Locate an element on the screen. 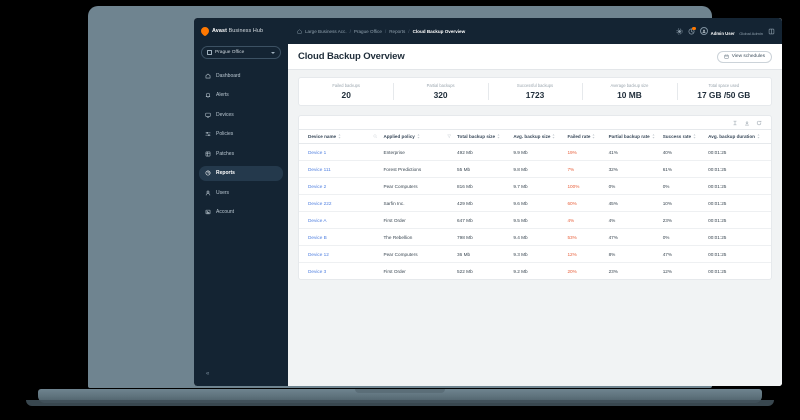 This screenshot has height=420, width=800. home-icon is located at coordinates (299, 31).